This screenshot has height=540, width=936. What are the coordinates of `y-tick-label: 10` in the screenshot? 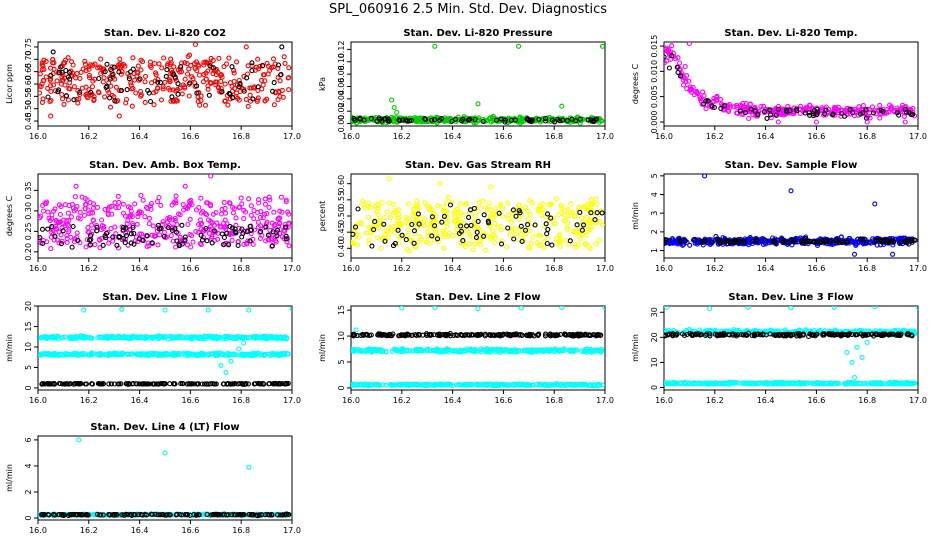 It's located at (28, 347).